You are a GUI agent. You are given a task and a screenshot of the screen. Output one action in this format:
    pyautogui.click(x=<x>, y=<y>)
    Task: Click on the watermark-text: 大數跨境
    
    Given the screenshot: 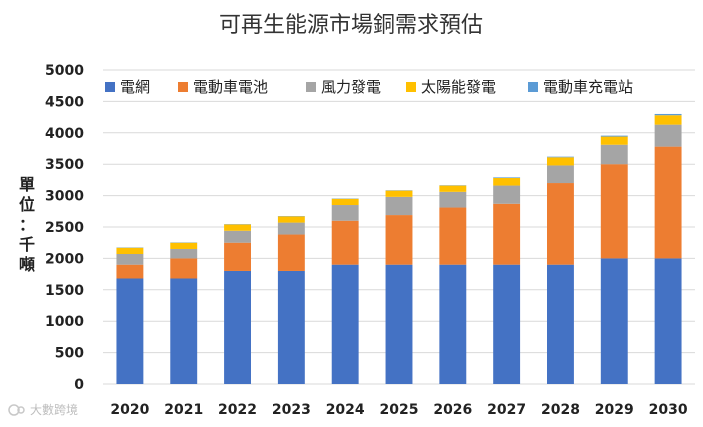 What is the action you would take?
    pyautogui.click(x=54, y=409)
    